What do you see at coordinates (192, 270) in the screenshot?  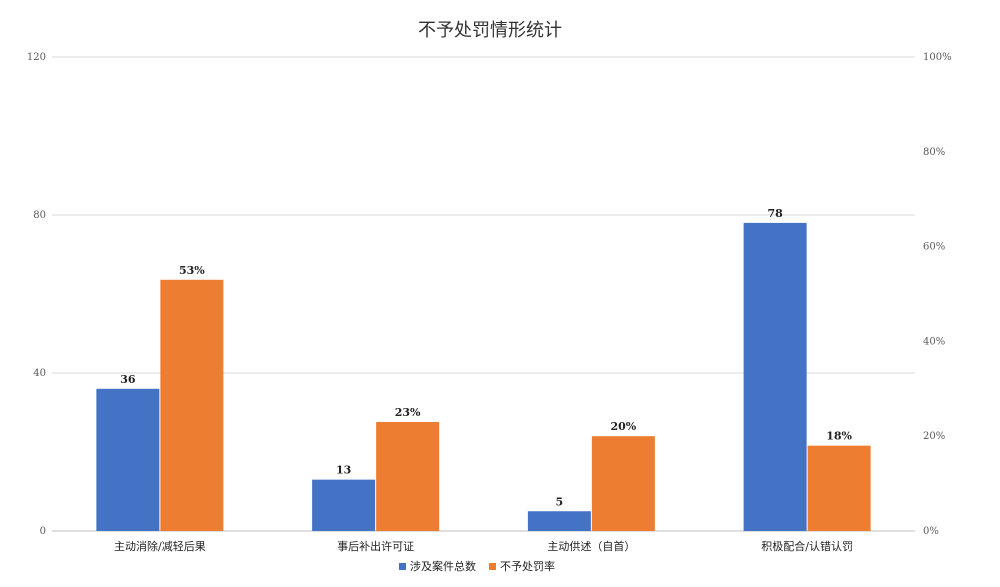 I see `data-label: 53%` at bounding box center [192, 270].